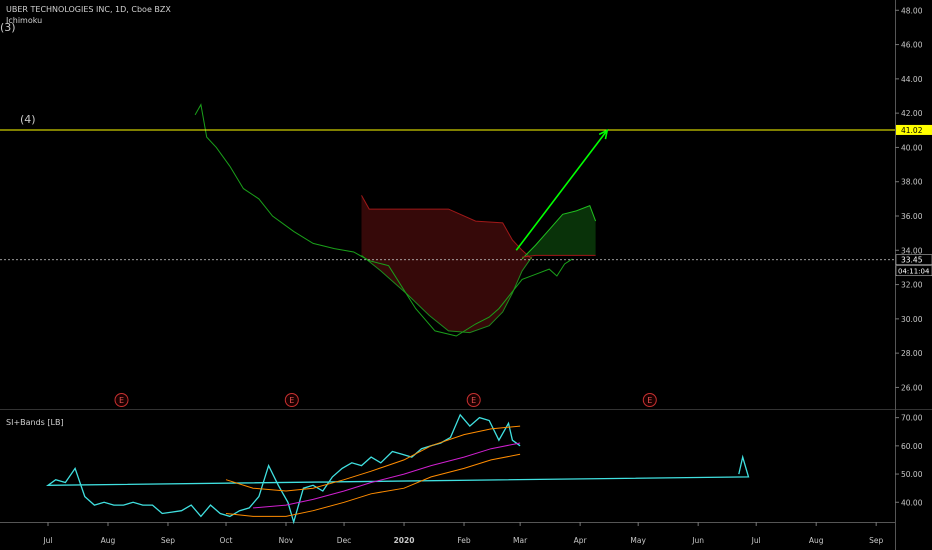 This screenshot has width=932, height=550. Describe the element at coordinates (912, 182) in the screenshot. I see `price-tick-label: 38.00` at that location.